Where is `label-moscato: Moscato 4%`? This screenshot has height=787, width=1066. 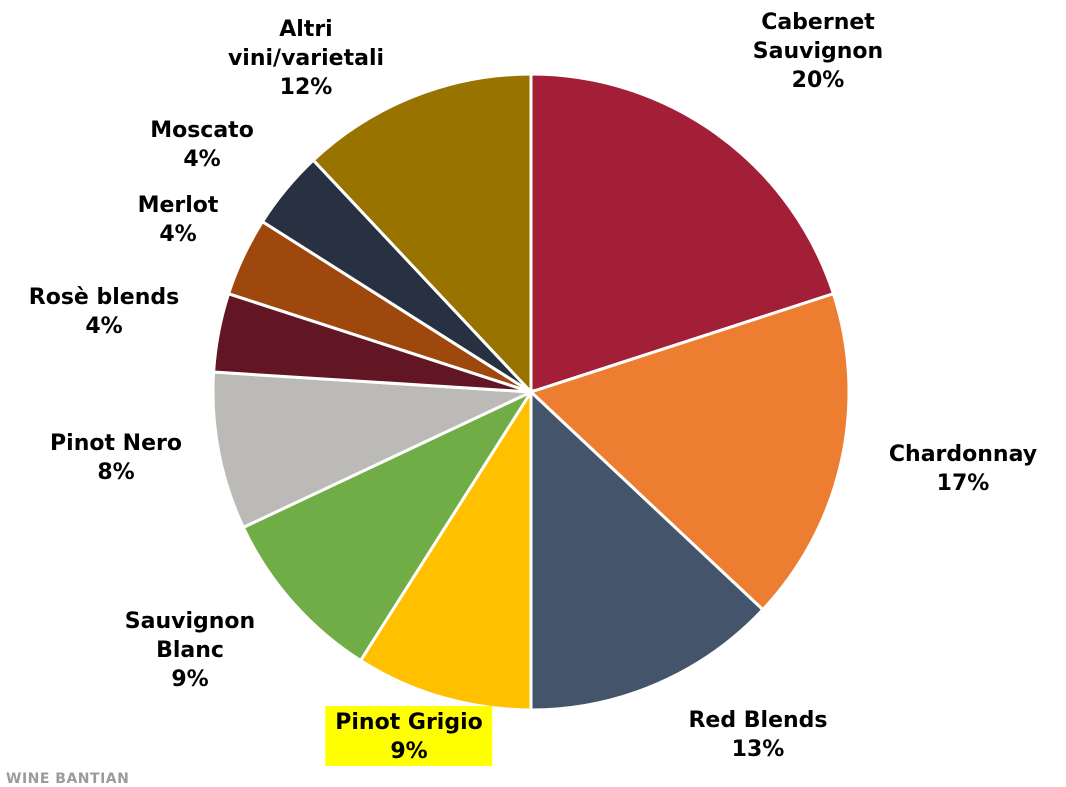 label-moscato: Moscato 4% is located at coordinates (202, 145).